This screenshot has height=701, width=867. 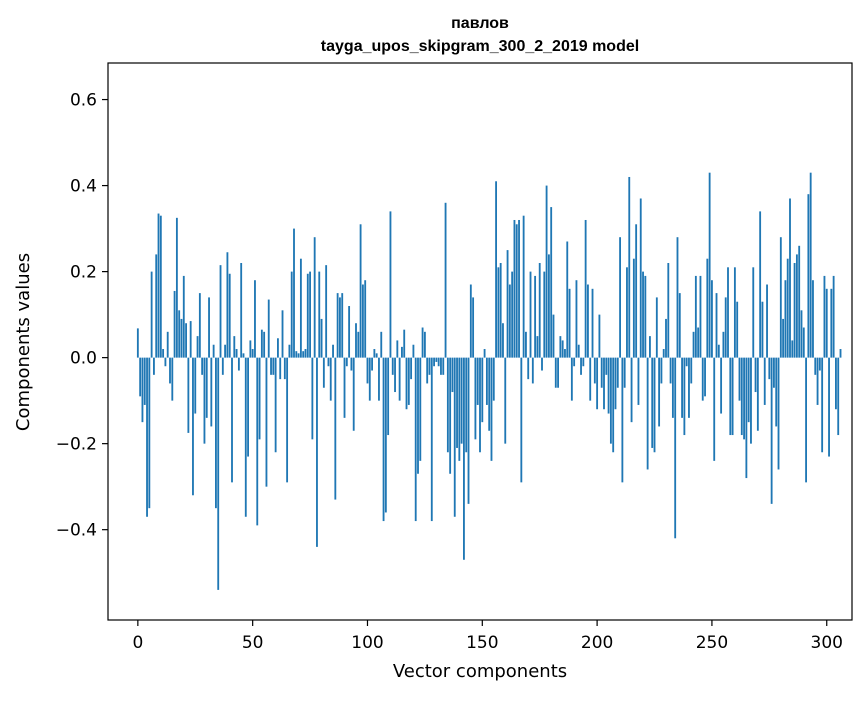 What do you see at coordinates (76, 531) in the screenshot?
I see `y-tick-label: −0.4` at bounding box center [76, 531].